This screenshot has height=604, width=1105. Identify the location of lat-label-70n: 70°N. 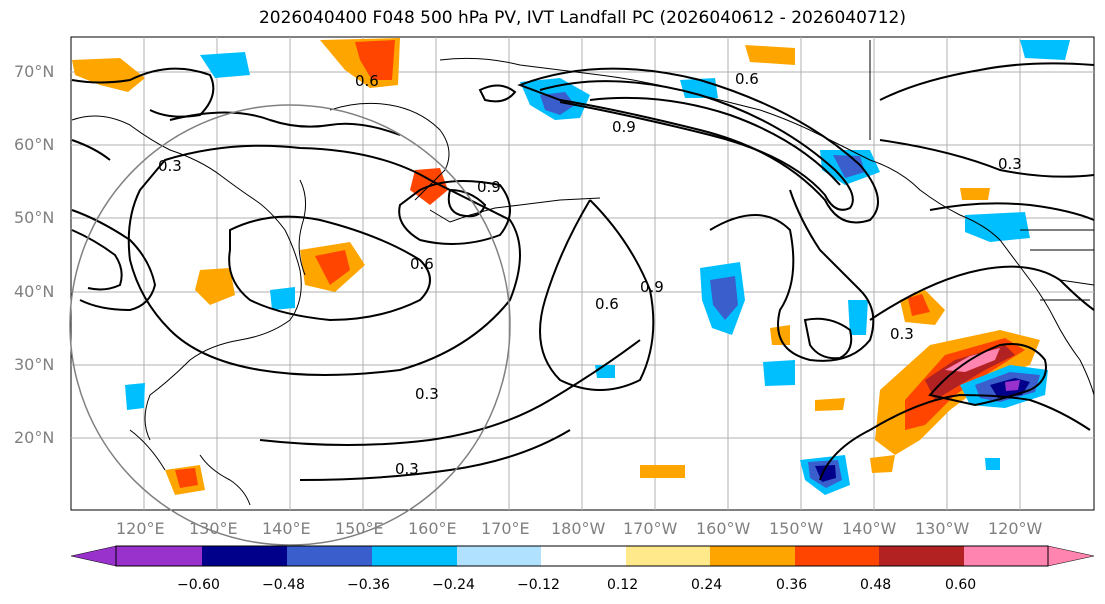
(34, 71).